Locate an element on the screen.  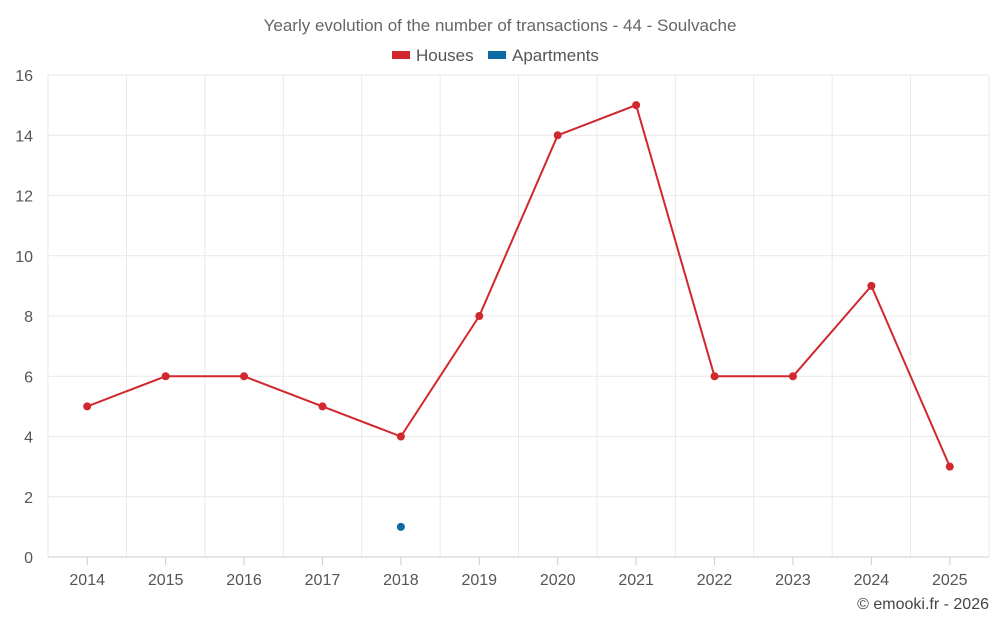
y-tick-label: 14 is located at coordinates (24, 136).